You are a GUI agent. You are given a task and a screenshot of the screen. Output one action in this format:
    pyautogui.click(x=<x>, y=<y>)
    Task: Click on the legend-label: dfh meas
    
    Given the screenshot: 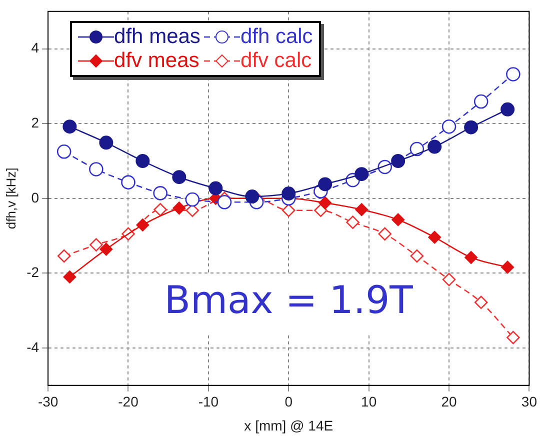 What is the action you would take?
    pyautogui.click(x=157, y=37)
    